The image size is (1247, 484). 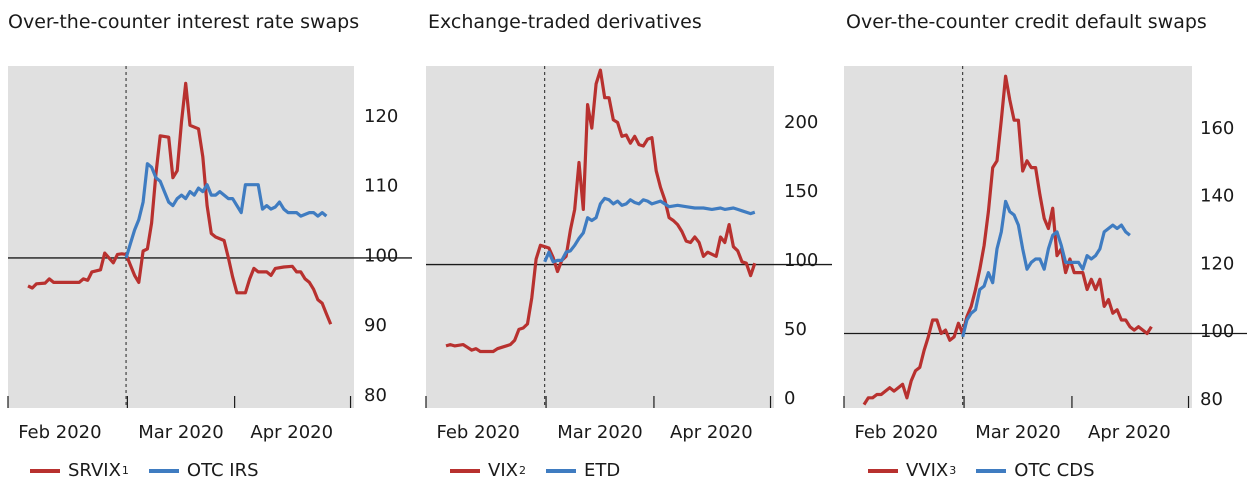 What do you see at coordinates (649, 230) in the screenshot?
I see `series-line-etd` at bounding box center [649, 230].